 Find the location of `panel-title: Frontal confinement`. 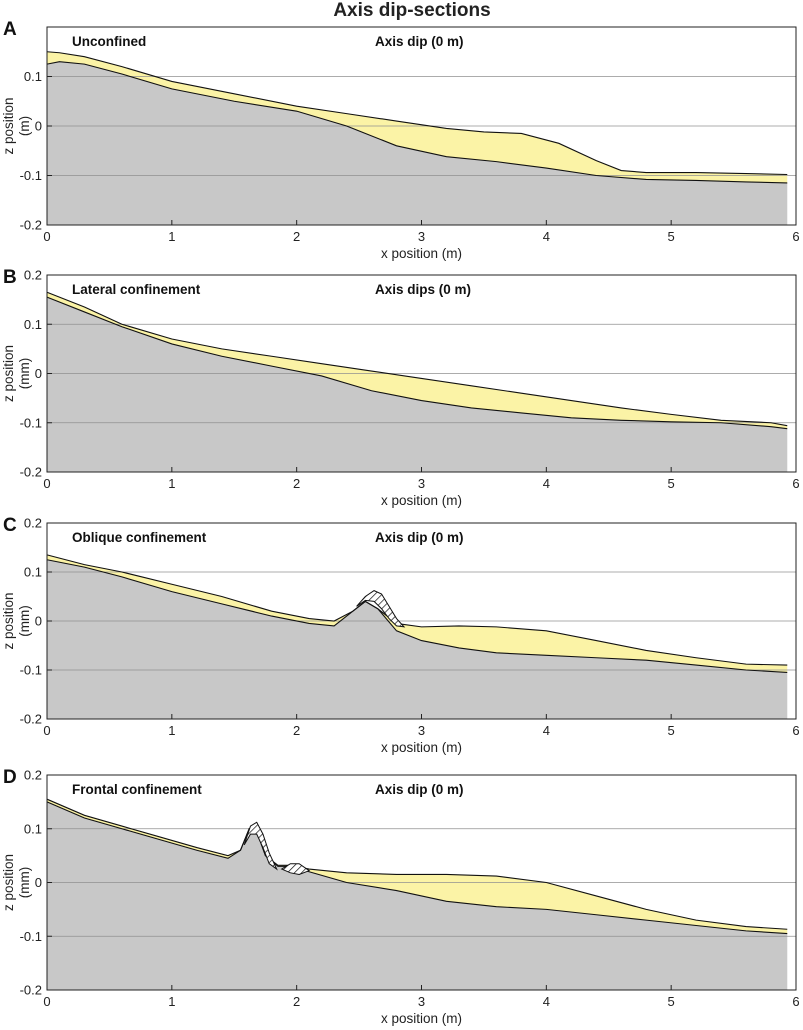

panel-title: Frontal confinement is located at coordinates (137, 789).